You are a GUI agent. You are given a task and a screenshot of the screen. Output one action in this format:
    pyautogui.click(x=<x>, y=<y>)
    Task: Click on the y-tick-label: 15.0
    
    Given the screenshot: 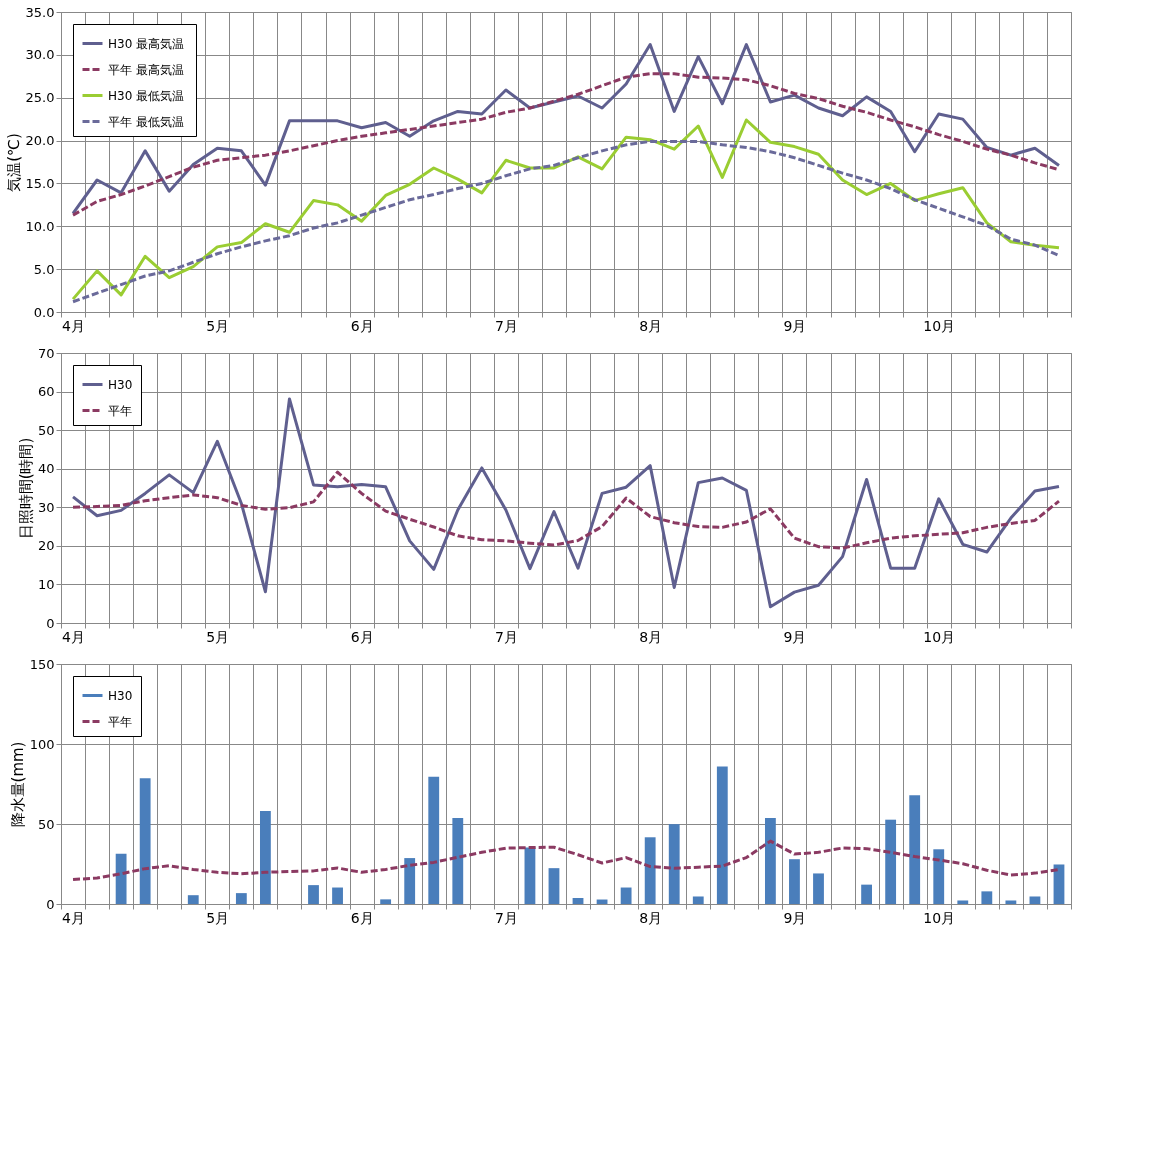 What is the action you would take?
    pyautogui.click(x=40, y=183)
    